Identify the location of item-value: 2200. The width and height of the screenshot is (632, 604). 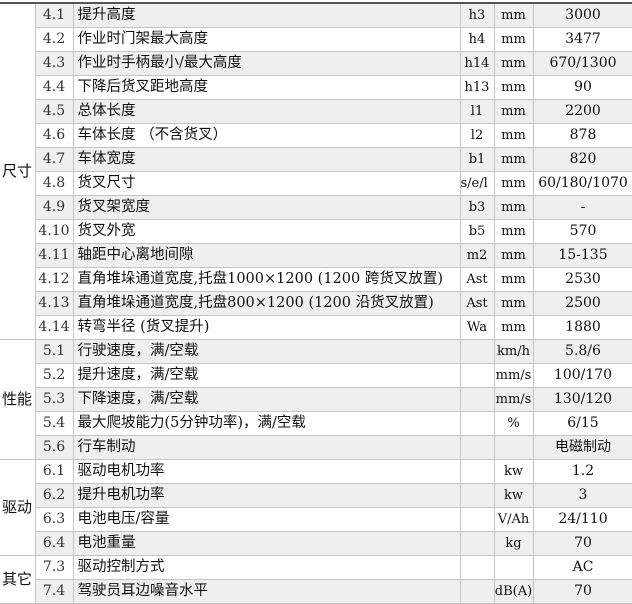
(582, 111).